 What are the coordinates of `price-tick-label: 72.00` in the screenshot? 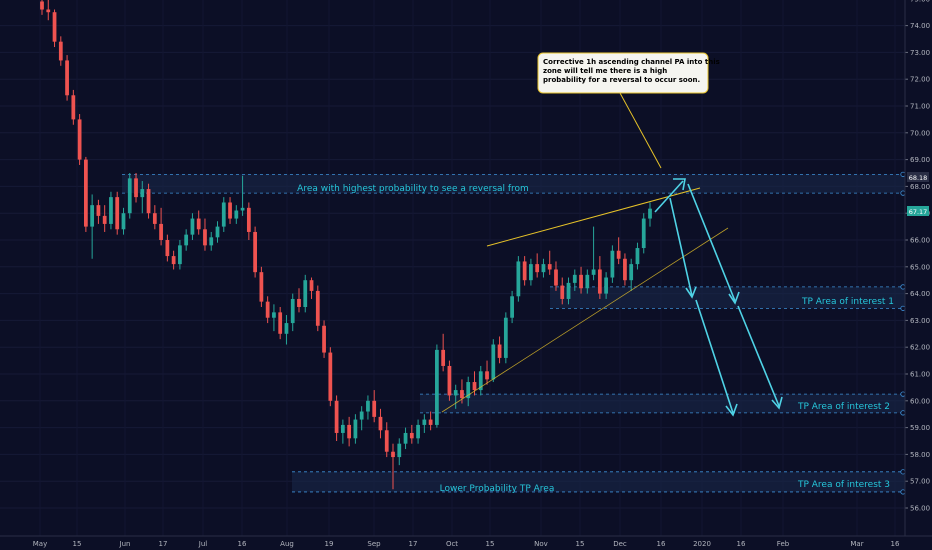 It's located at (920, 80).